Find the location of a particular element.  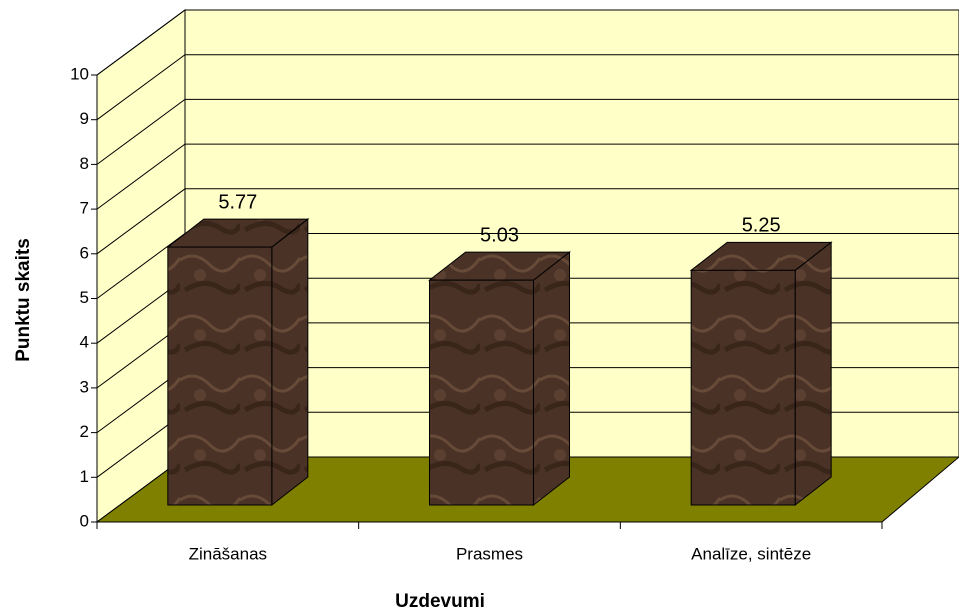

y-tick-label: 3 is located at coordinates (84, 386).